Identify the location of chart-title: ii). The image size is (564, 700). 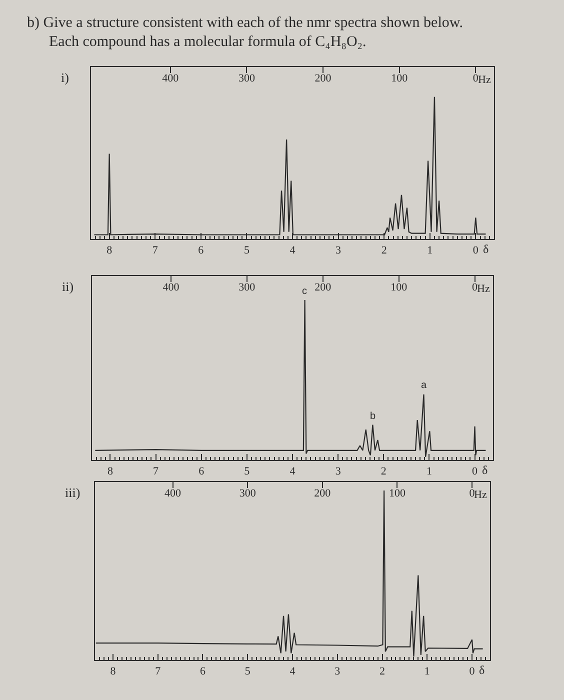
(68, 286).